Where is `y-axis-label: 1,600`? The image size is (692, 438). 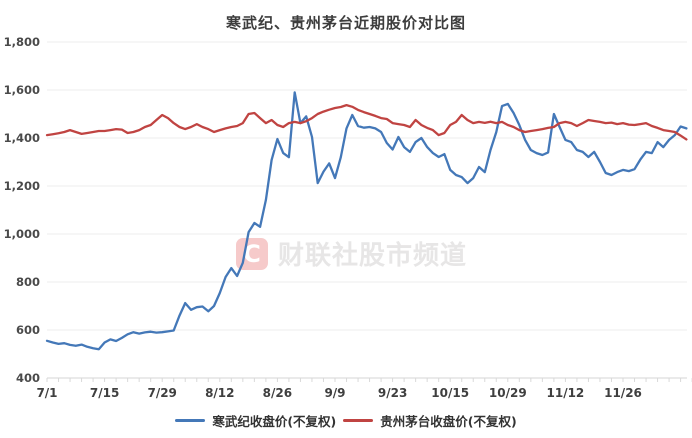 y-axis-label: 1,600 is located at coordinates (22, 90).